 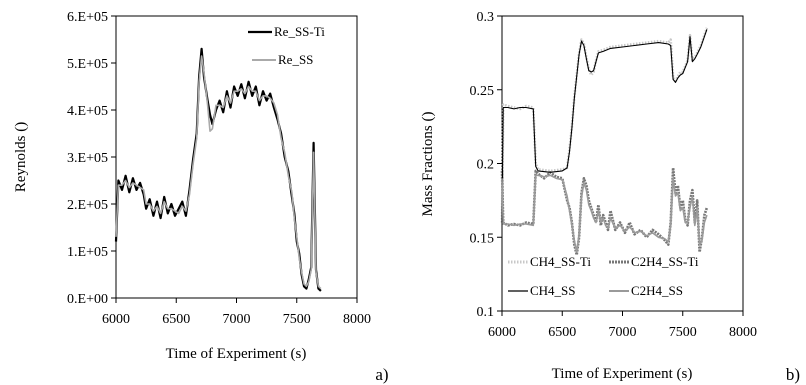 What do you see at coordinates (87, 299) in the screenshot?
I see `y-tick-label: 0.E+00` at bounding box center [87, 299].